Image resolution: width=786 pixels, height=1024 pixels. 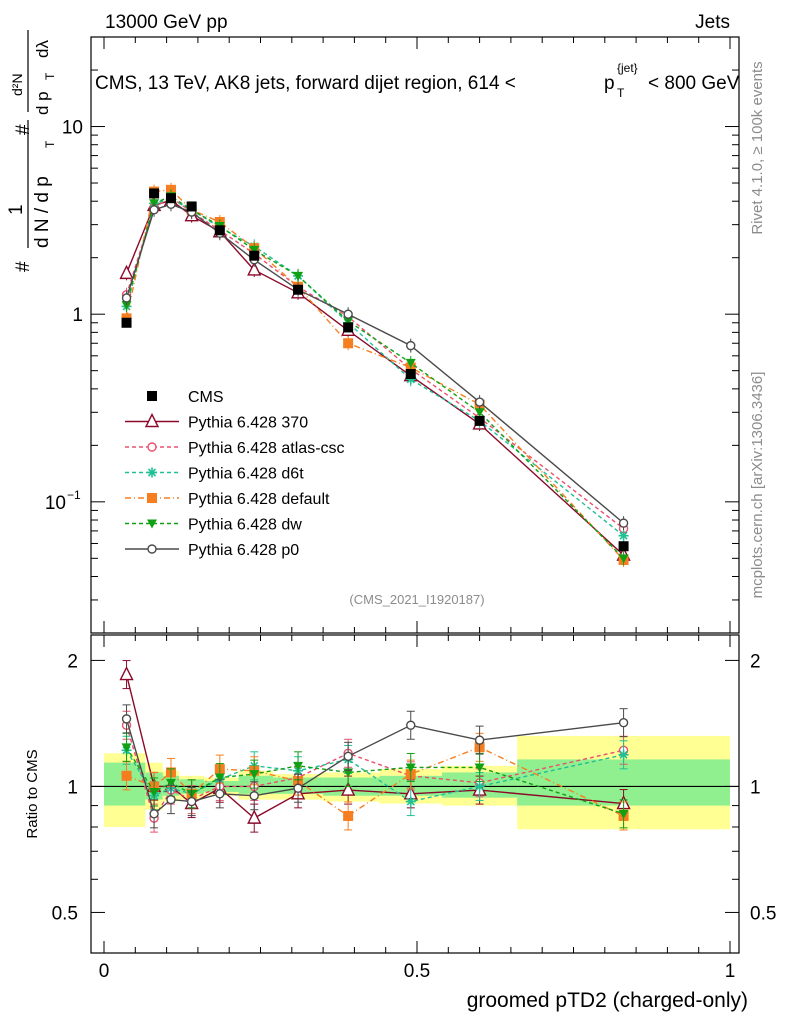 I want to click on legend-label: Pythia 6.428 370, so click(x=248, y=423).